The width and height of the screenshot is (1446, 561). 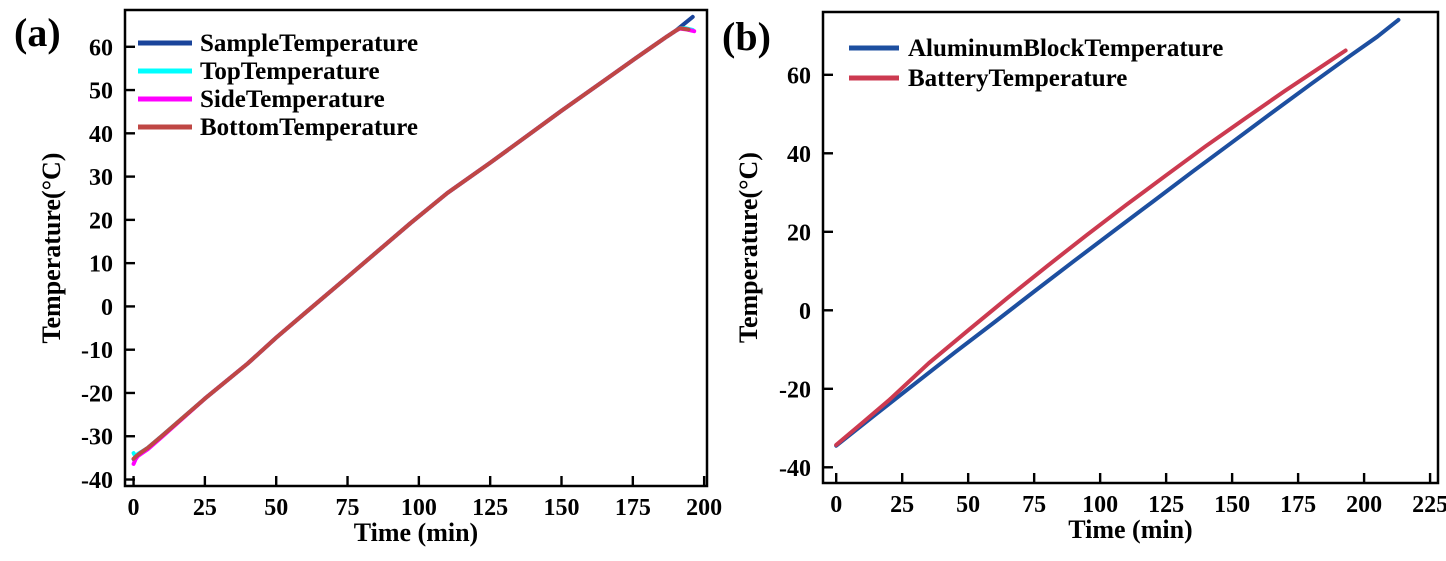 I want to click on legend-label-BottomTemperature: BottomTemperature, so click(x=309, y=127).